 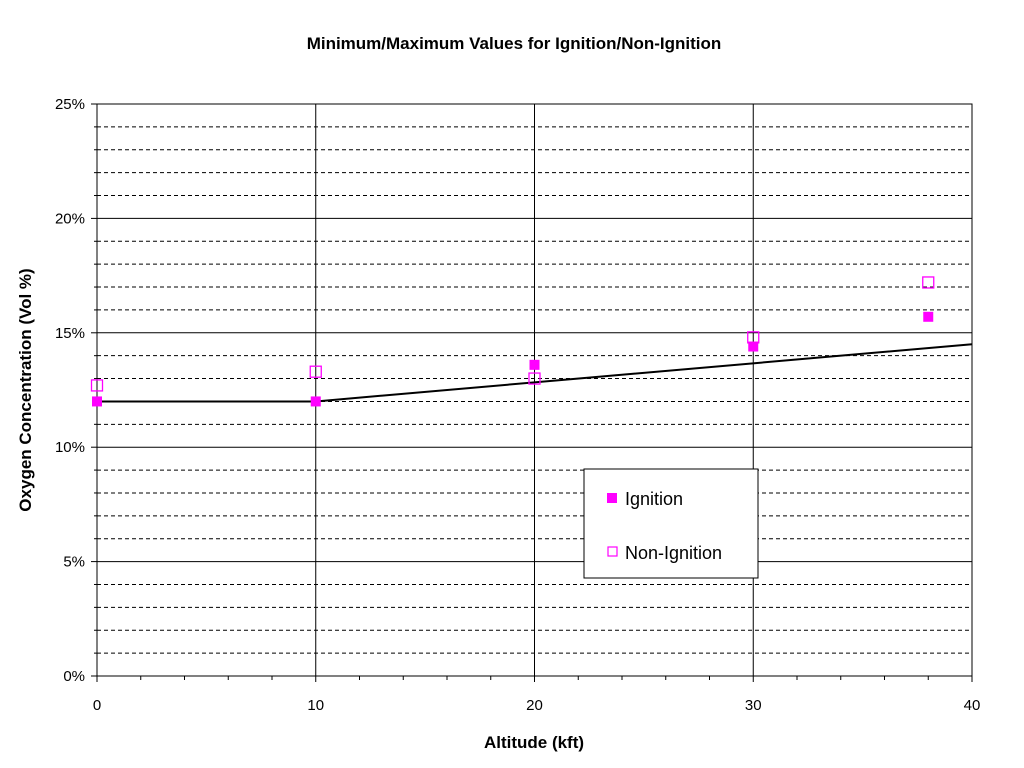 What do you see at coordinates (74, 562) in the screenshot?
I see `y-tick-label: 5%` at bounding box center [74, 562].